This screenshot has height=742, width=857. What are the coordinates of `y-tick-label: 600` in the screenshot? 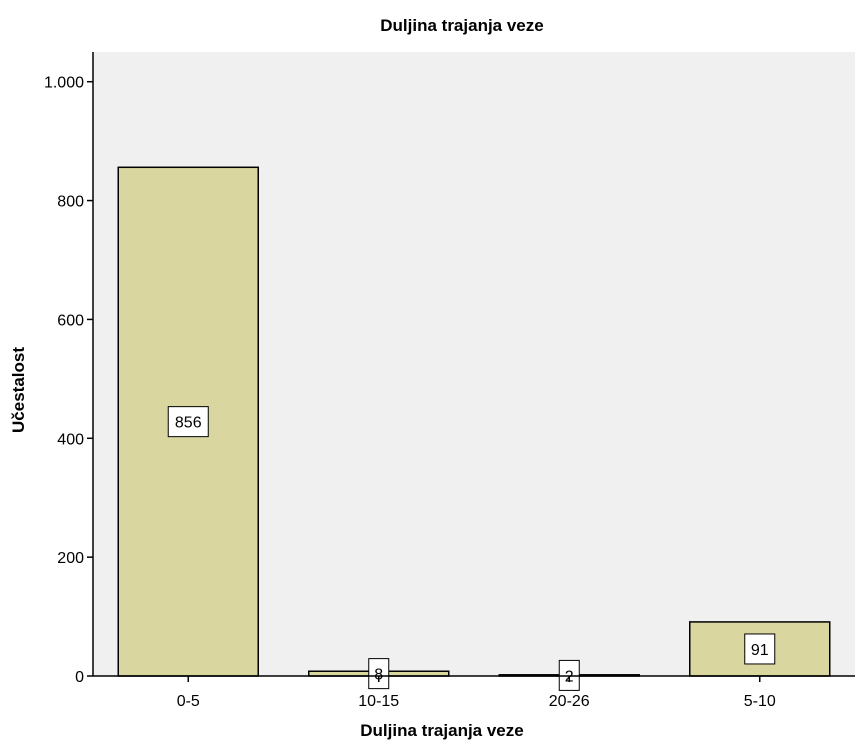 It's located at (70, 320).